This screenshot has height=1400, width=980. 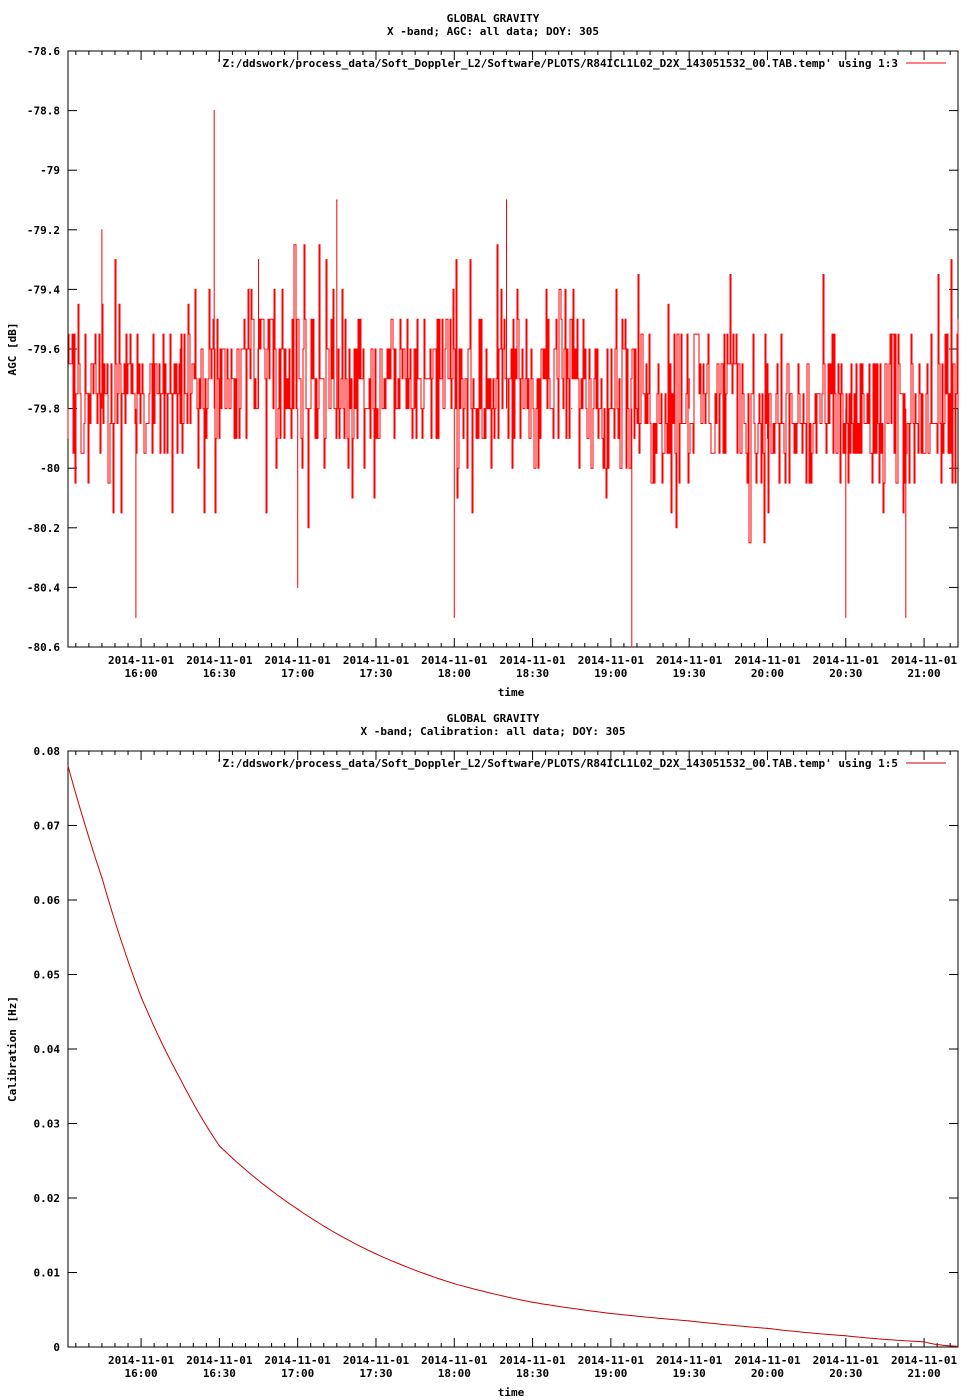 What do you see at coordinates (47, 1273) in the screenshot?
I see `chart2-y-tick-label: 0.01` at bounding box center [47, 1273].